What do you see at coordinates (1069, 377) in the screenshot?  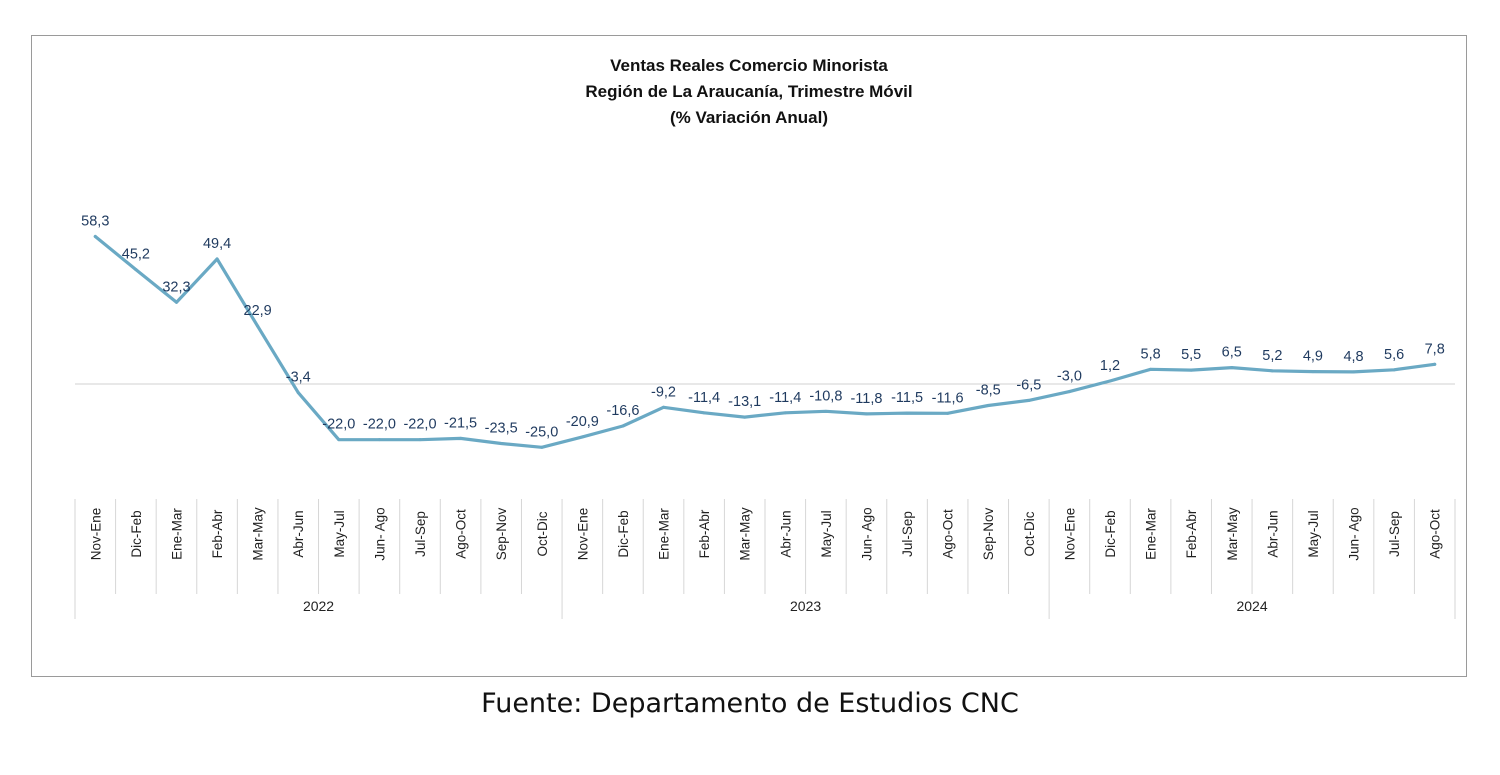 I see `data-label: -3,0` at bounding box center [1069, 377].